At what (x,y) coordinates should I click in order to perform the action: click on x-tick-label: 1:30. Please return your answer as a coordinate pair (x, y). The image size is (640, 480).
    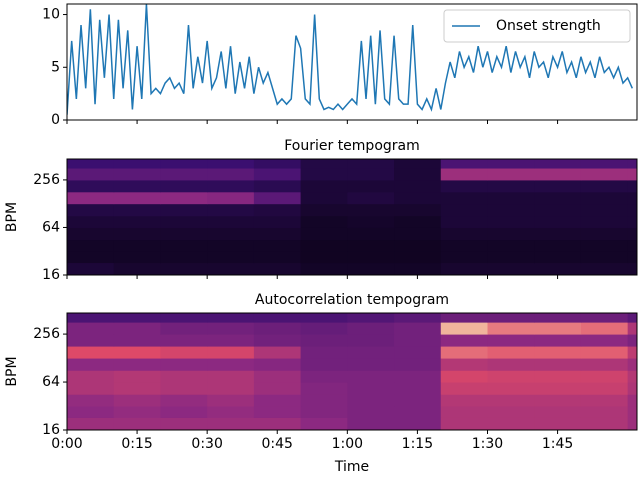
    Looking at the image, I should click on (487, 444).